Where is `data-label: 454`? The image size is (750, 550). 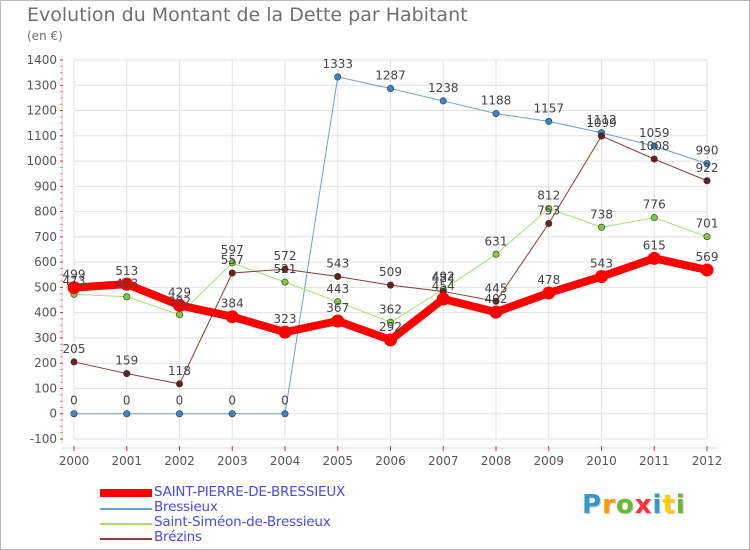 data-label: 454 is located at coordinates (443, 286).